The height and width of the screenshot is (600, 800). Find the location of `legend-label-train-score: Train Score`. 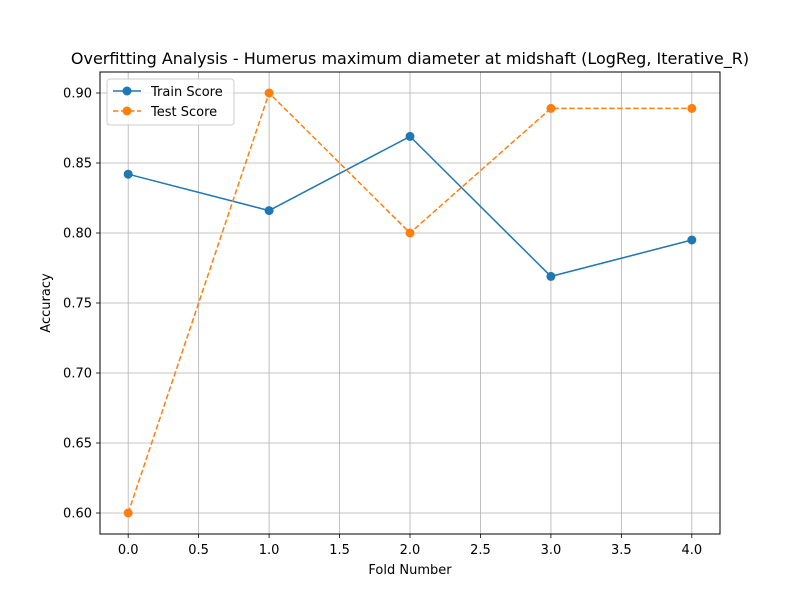

legend-label-train-score: Train Score is located at coordinates (186, 92).